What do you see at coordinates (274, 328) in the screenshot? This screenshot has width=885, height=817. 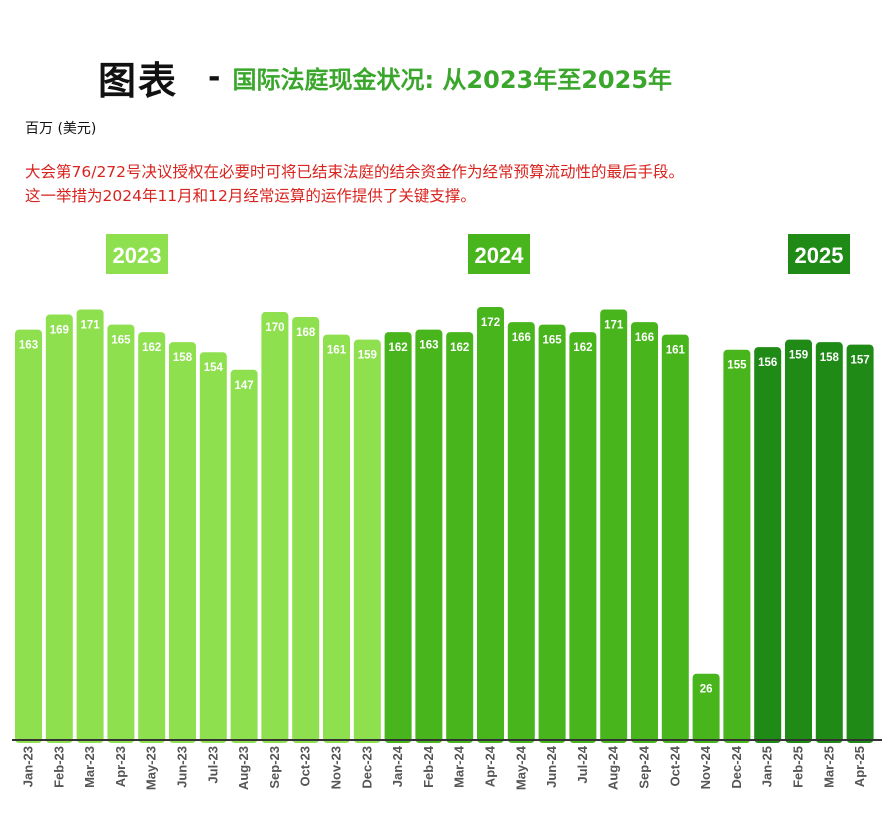 I see `bar-value-sep-23: 170` at bounding box center [274, 328].